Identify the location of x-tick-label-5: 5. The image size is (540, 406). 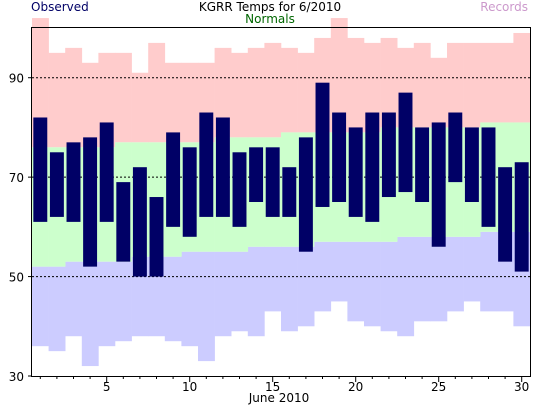
(107, 387).